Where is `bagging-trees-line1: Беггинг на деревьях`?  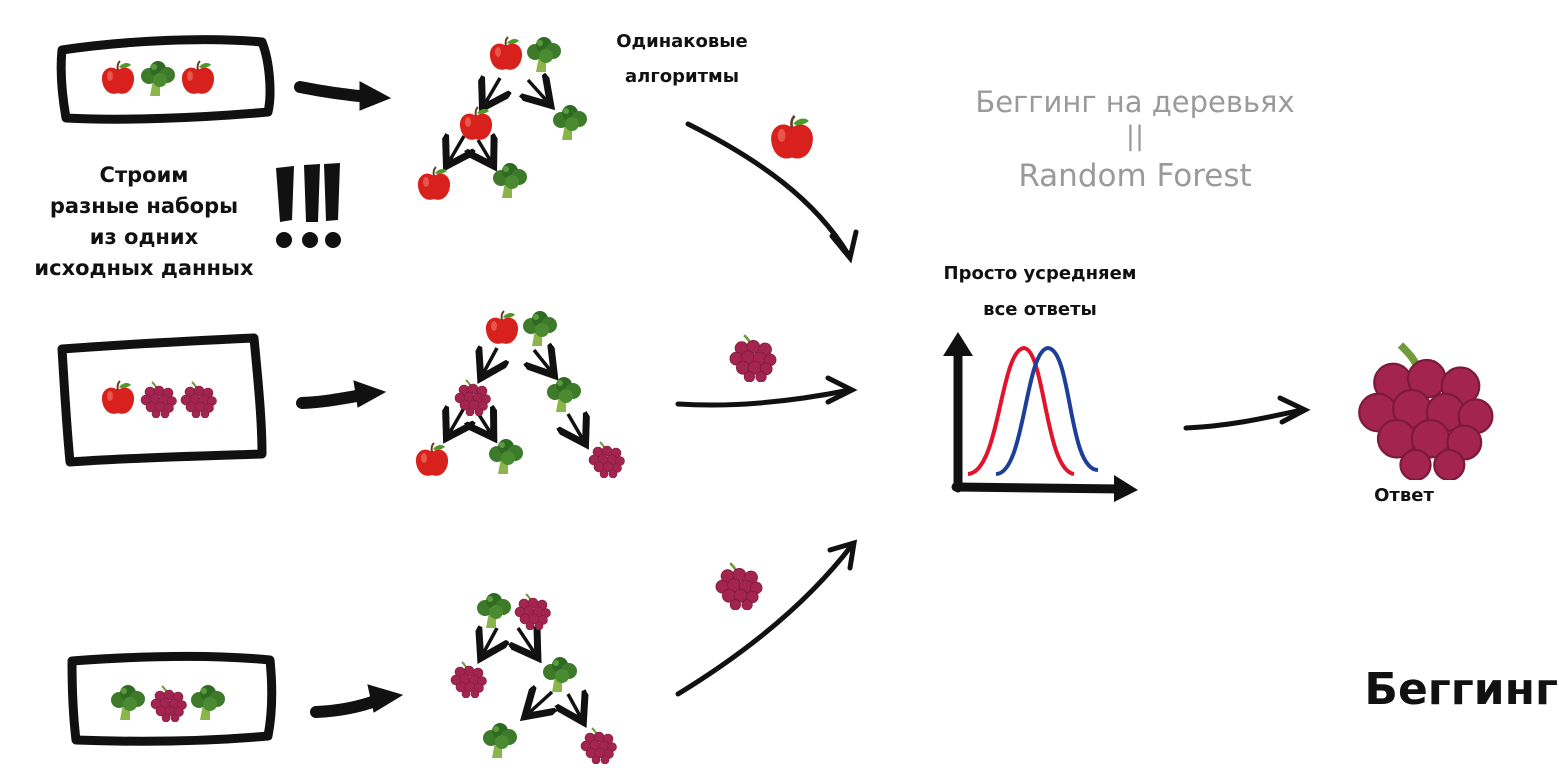
bagging-trees-line1: Беггинг на деревьях is located at coordinates (1135, 102).